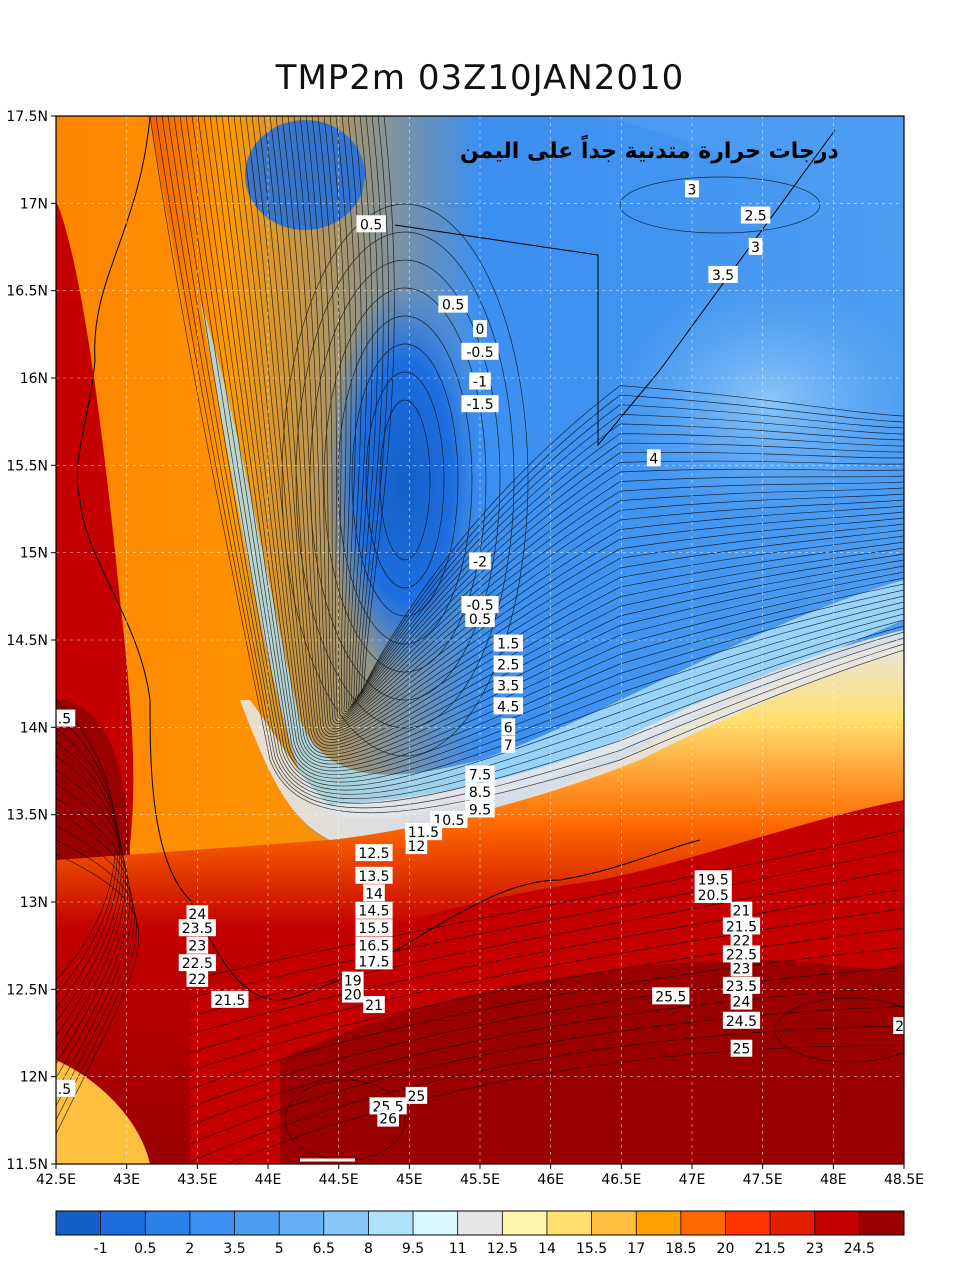 The height and width of the screenshot is (1280, 960). I want to click on contour-label: .5, so click(64, 720).